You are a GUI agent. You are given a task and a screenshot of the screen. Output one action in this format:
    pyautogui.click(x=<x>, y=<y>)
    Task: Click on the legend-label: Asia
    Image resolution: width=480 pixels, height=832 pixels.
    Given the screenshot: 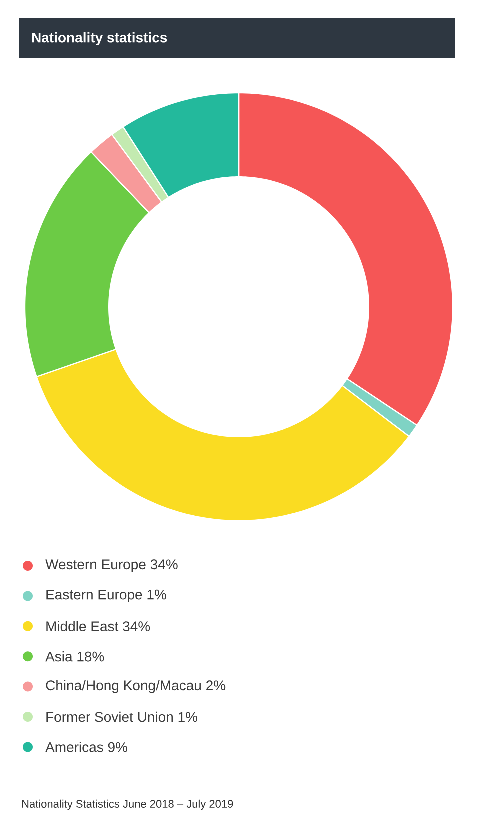 What is the action you would take?
    pyautogui.click(x=59, y=656)
    